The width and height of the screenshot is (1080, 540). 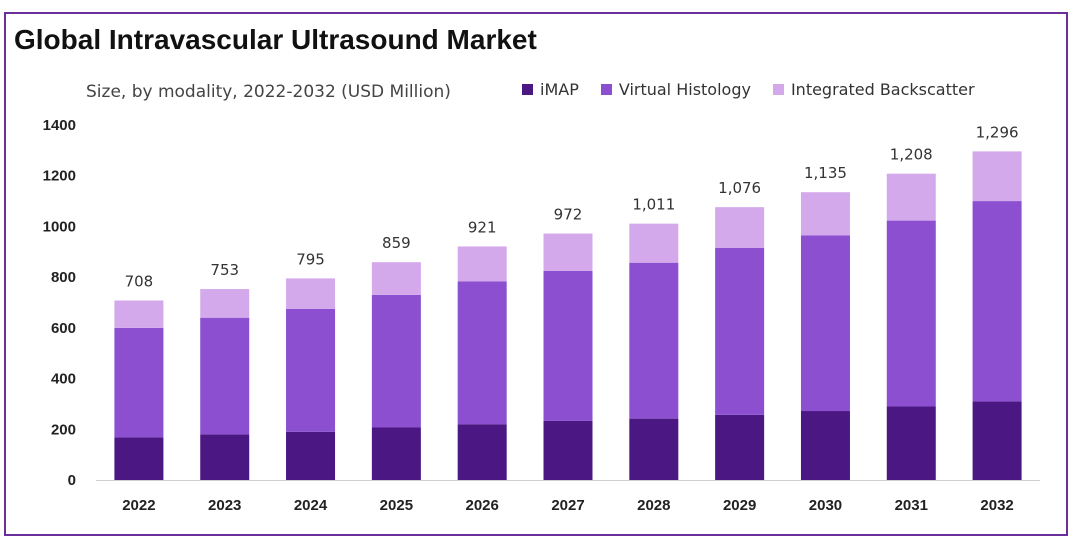 I want to click on legend-label-integrated-backscatter: Integrated Backscatter, so click(x=882, y=89).